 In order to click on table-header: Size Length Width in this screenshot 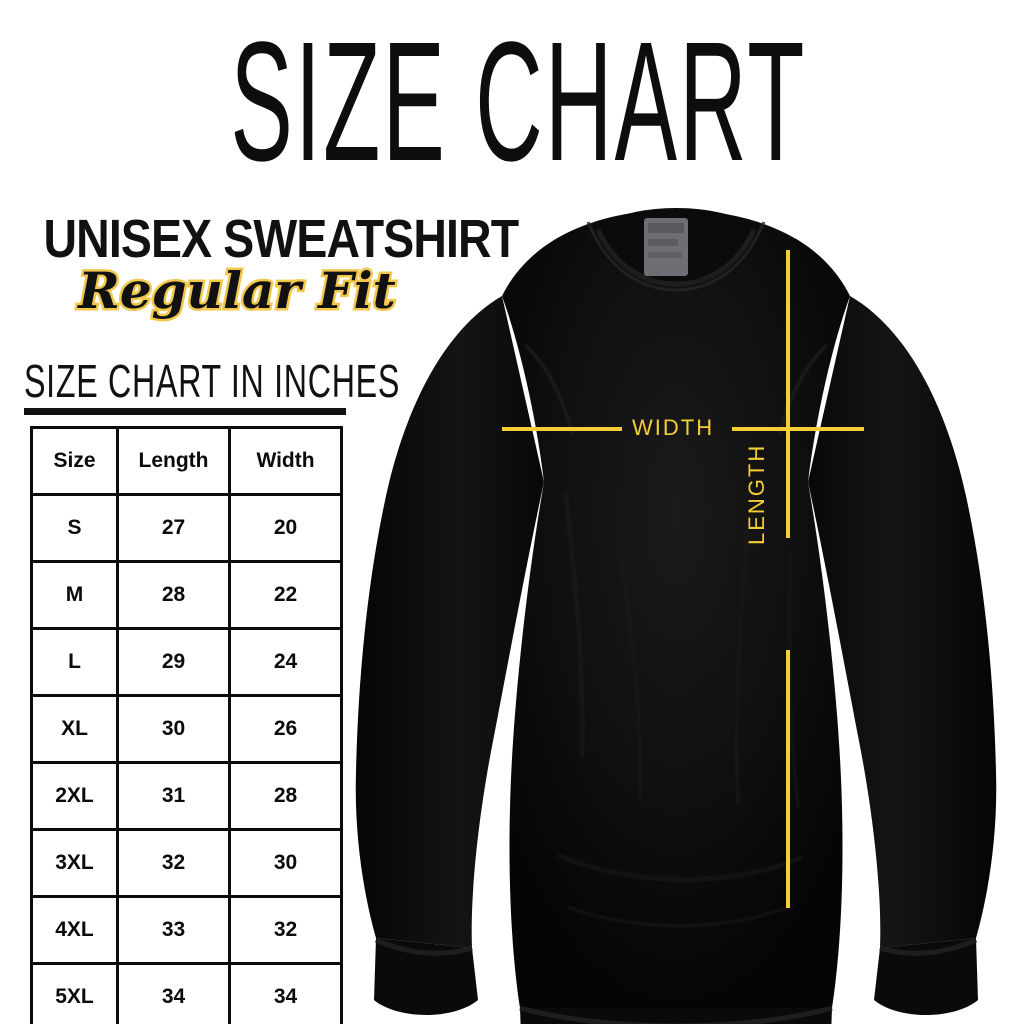, I will do `click(186, 461)`.